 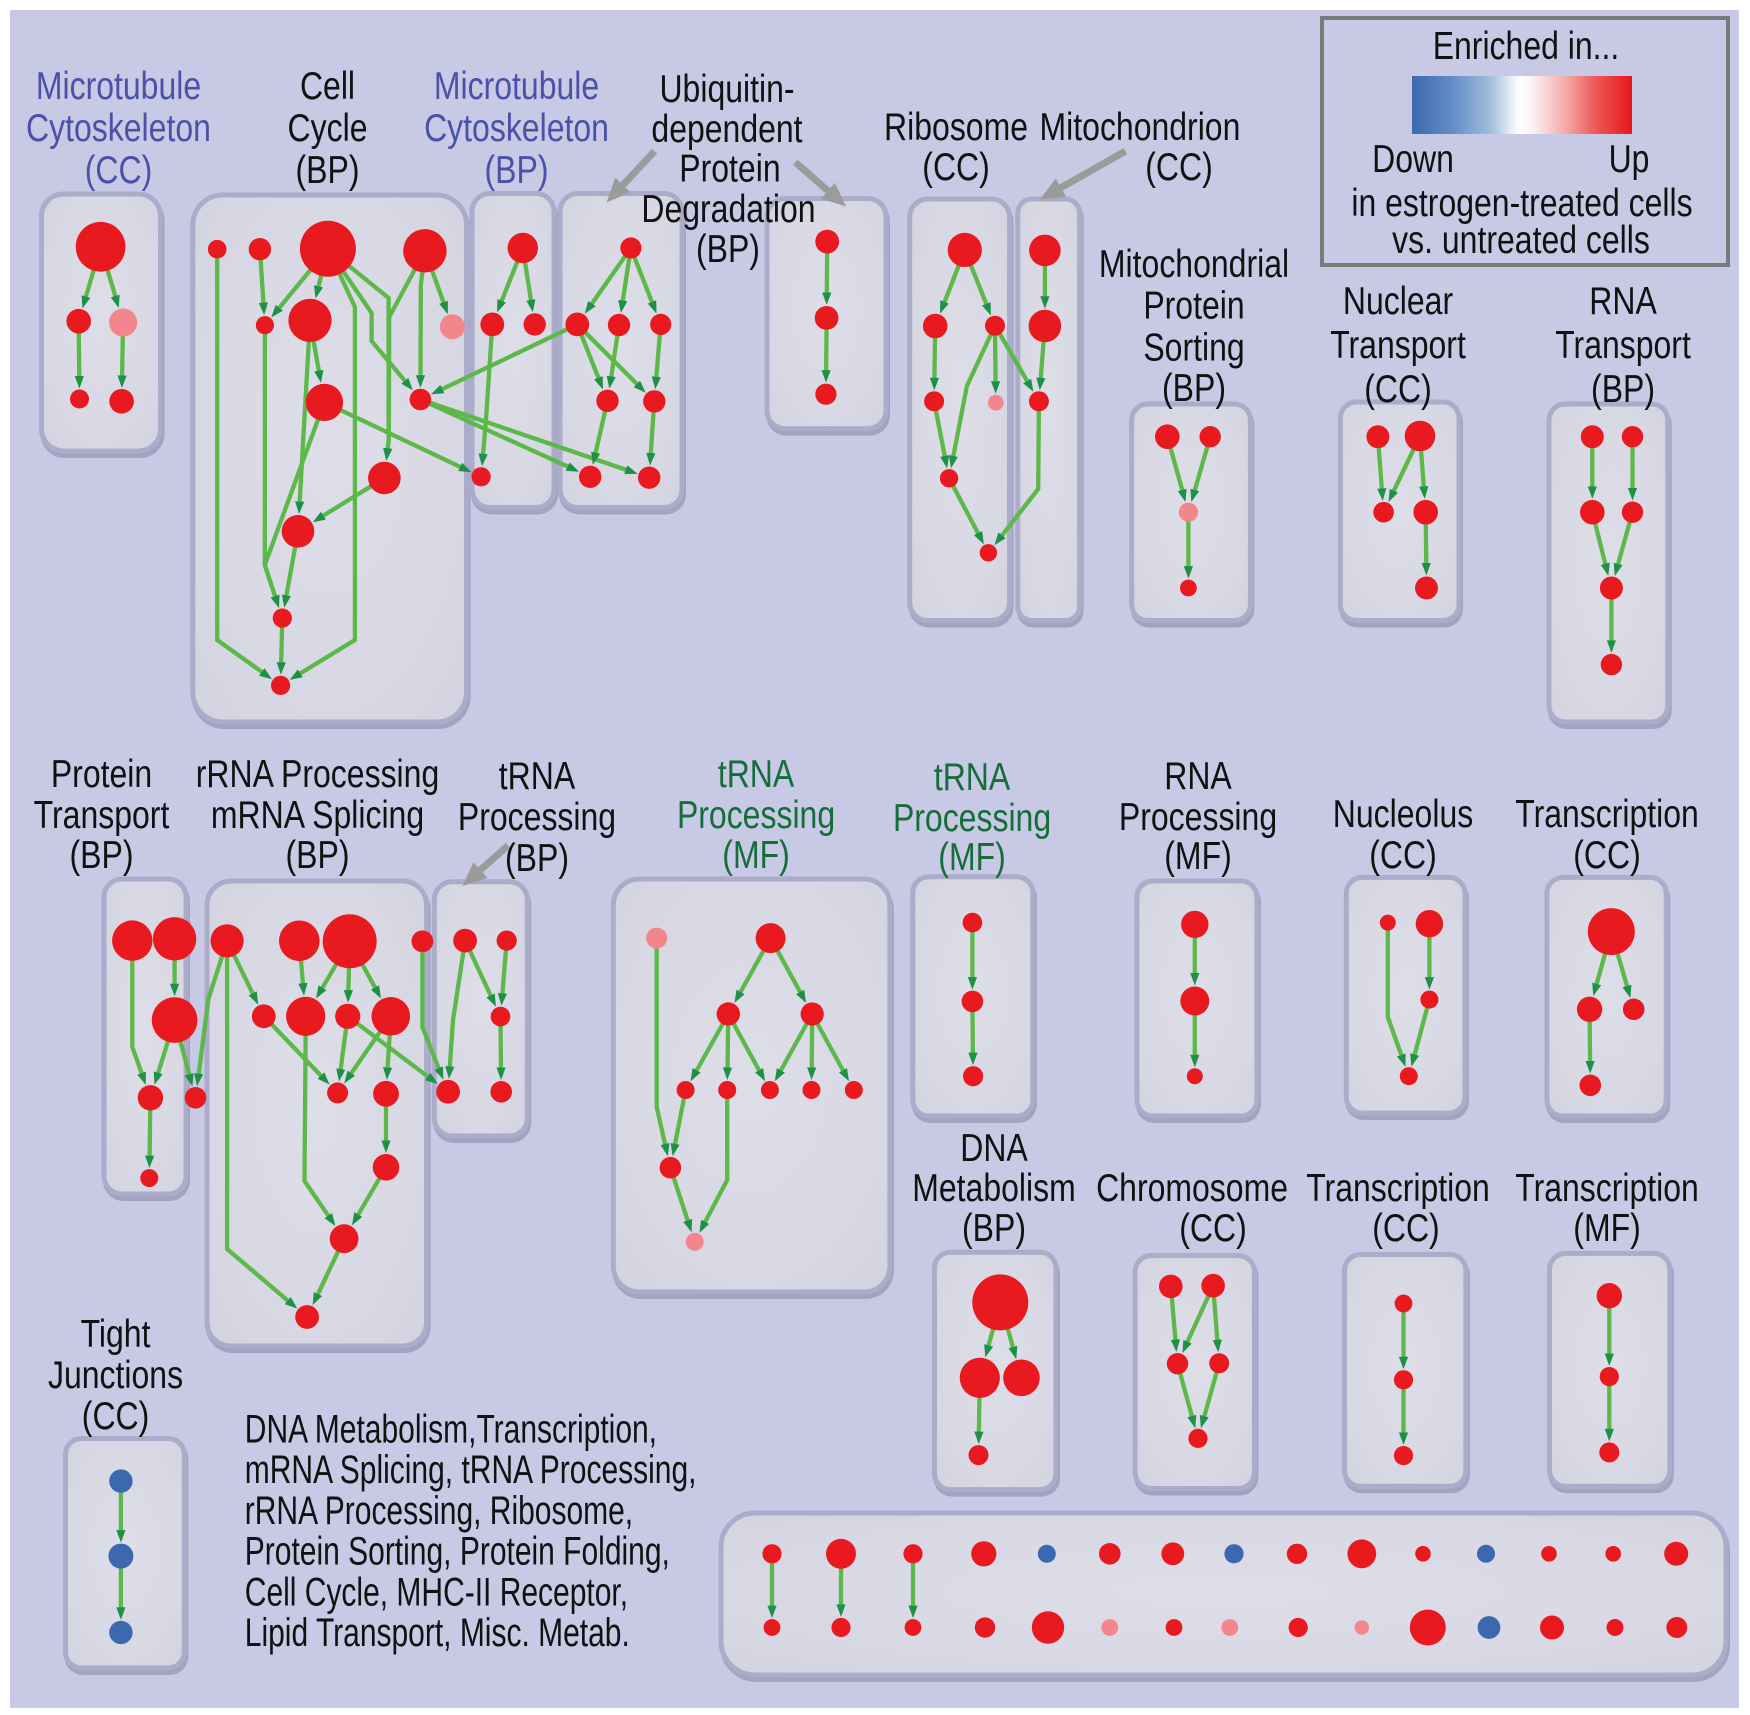 I want to click on svg-text: Nuclear, so click(x=1398, y=301).